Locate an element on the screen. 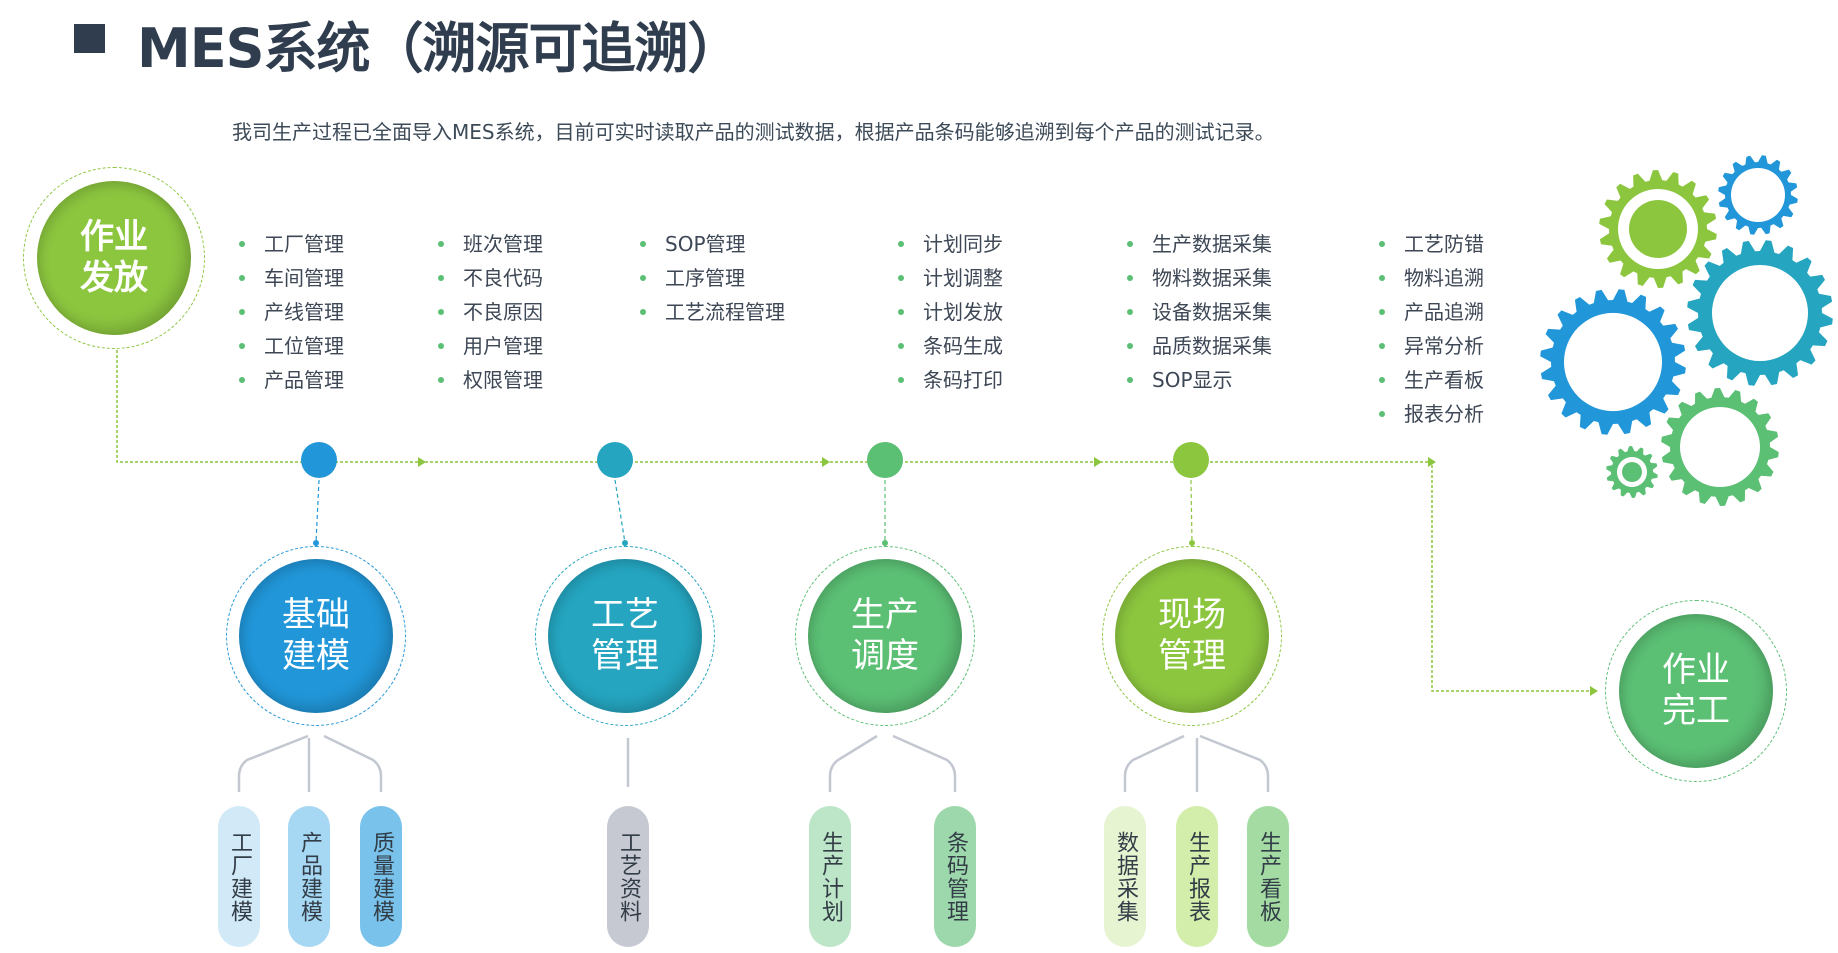 This screenshot has width=1838, height=953. feature-item: 工位管理 is located at coordinates (291, 349).